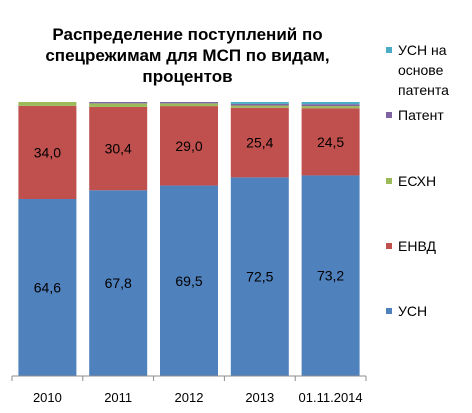 The height and width of the screenshot is (413, 472). I want to click on bar-segment-Патент-2012, so click(189, 103).